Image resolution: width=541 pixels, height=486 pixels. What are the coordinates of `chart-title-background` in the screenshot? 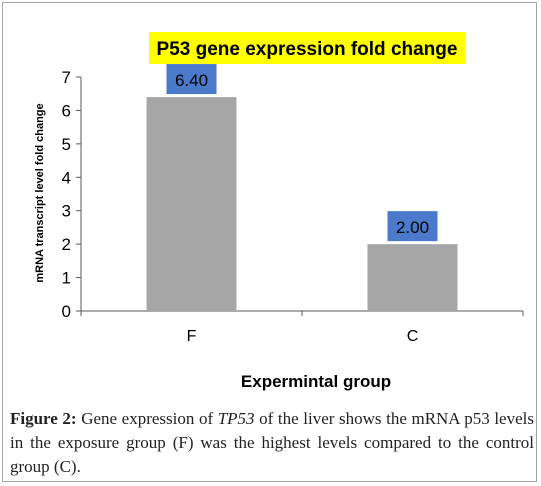 It's located at (307, 48).